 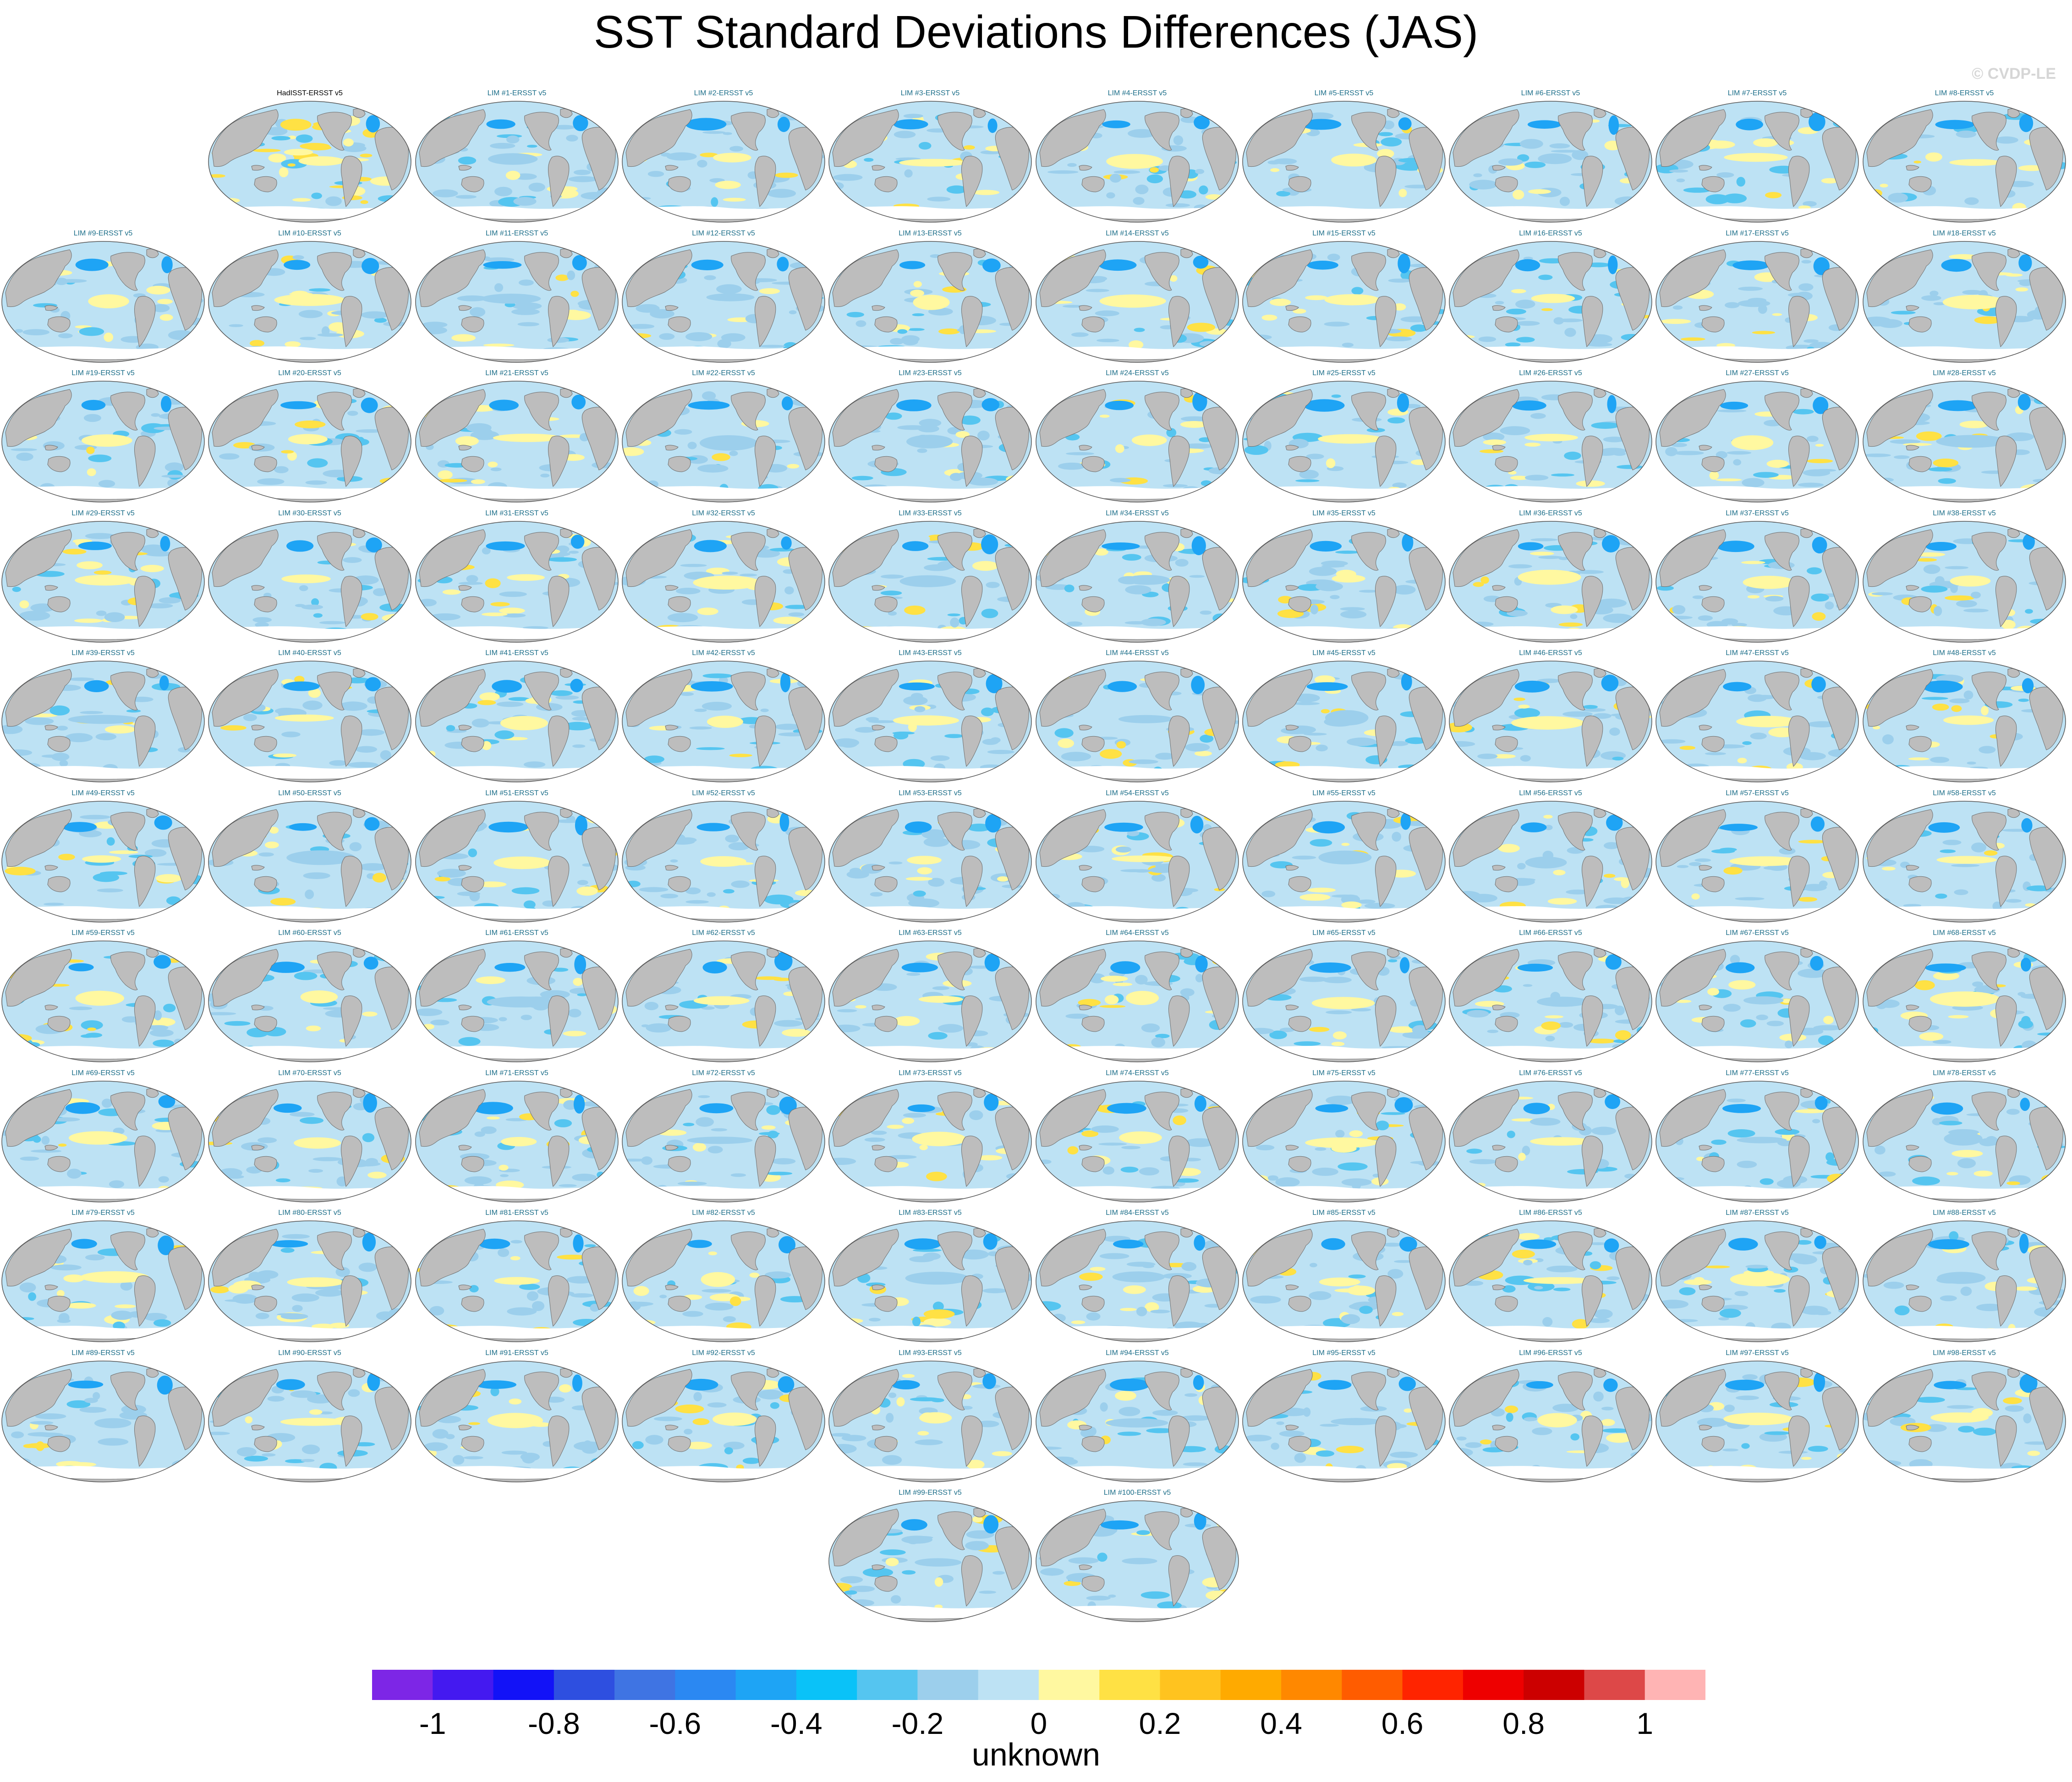 What do you see at coordinates (103, 653) in the screenshot?
I see `panel-label: LIM #39-ERSST v5` at bounding box center [103, 653].